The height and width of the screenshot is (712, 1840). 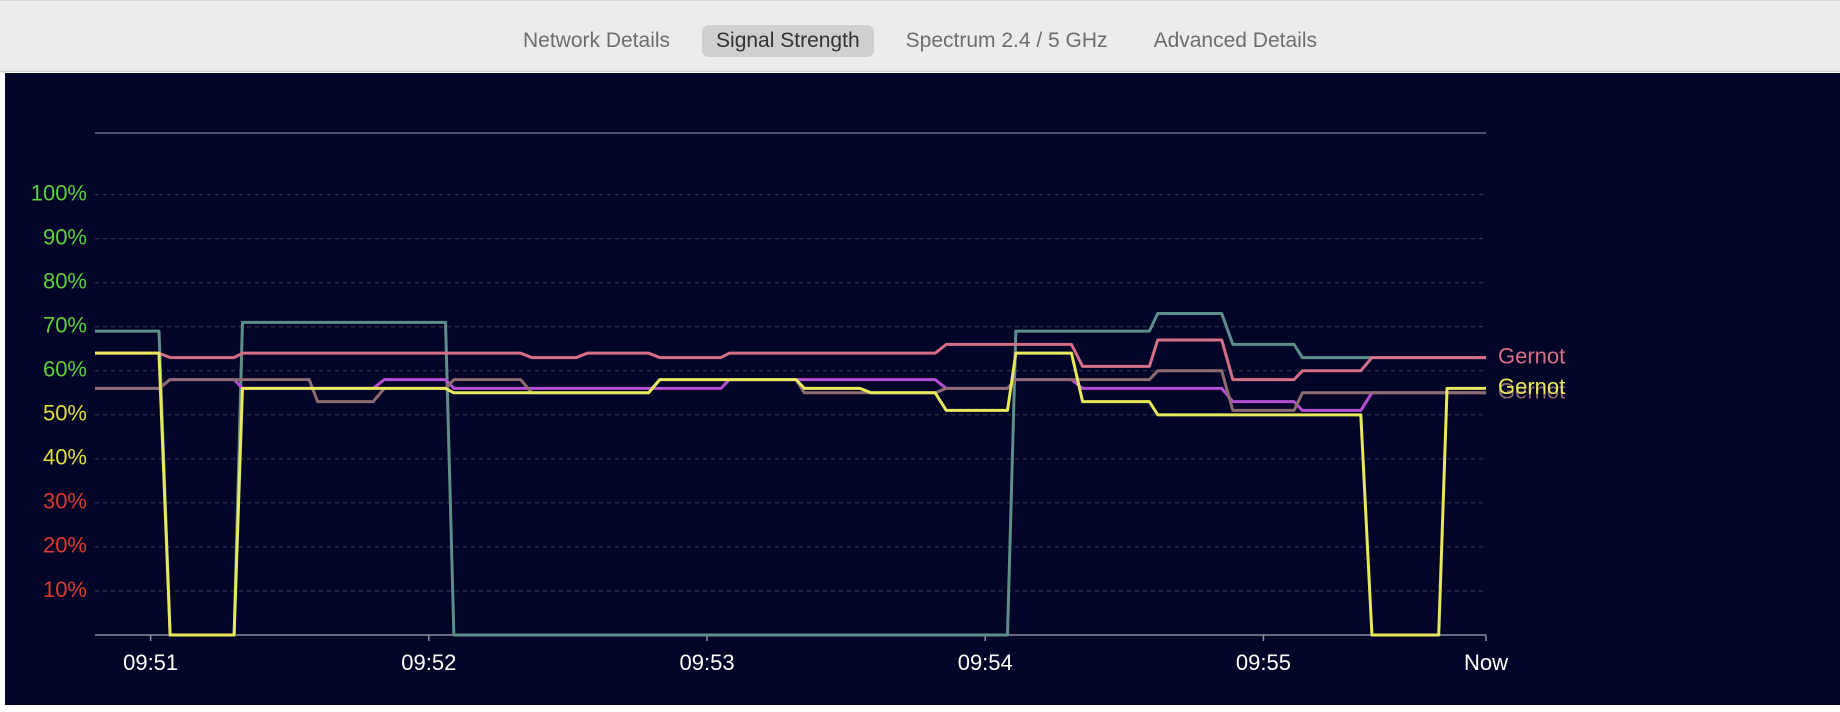 I want to click on y-tick-label: 60%, so click(x=65, y=369).